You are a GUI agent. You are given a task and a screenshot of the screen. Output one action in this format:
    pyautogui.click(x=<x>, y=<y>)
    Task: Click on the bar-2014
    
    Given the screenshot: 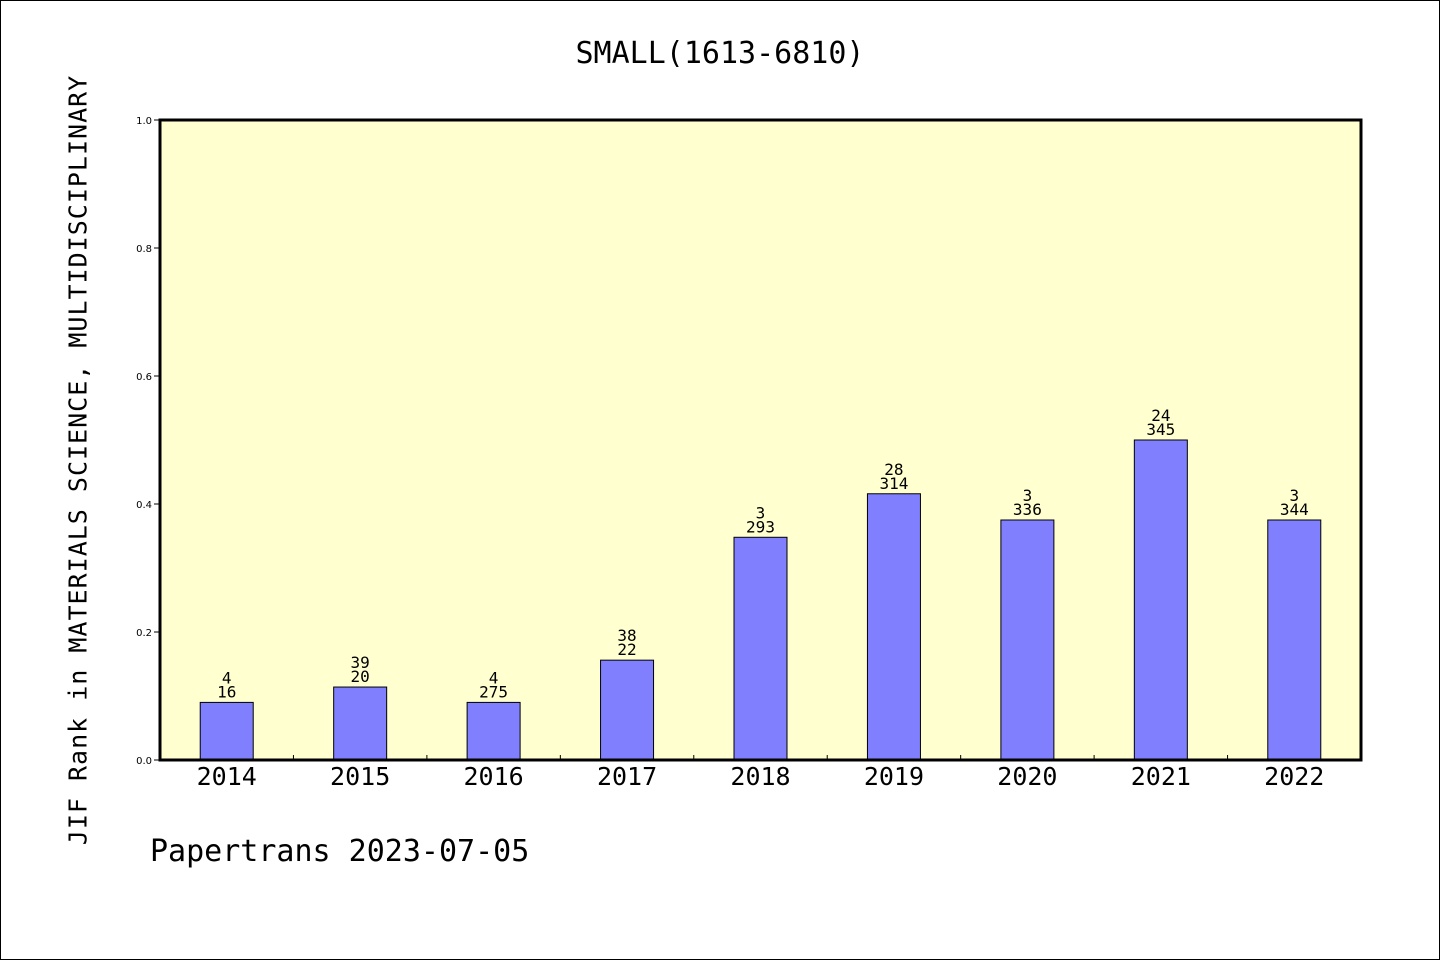 What is the action you would take?
    pyautogui.click(x=226, y=731)
    